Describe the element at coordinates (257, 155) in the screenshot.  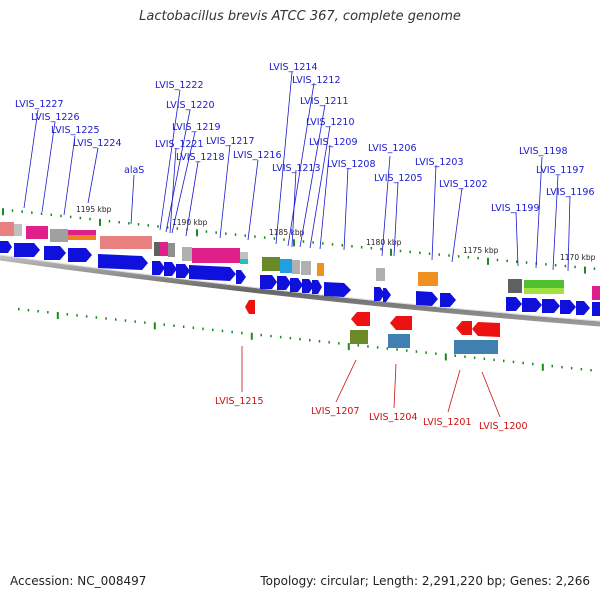
I see `gene-label: LVIS_1216` at that location.